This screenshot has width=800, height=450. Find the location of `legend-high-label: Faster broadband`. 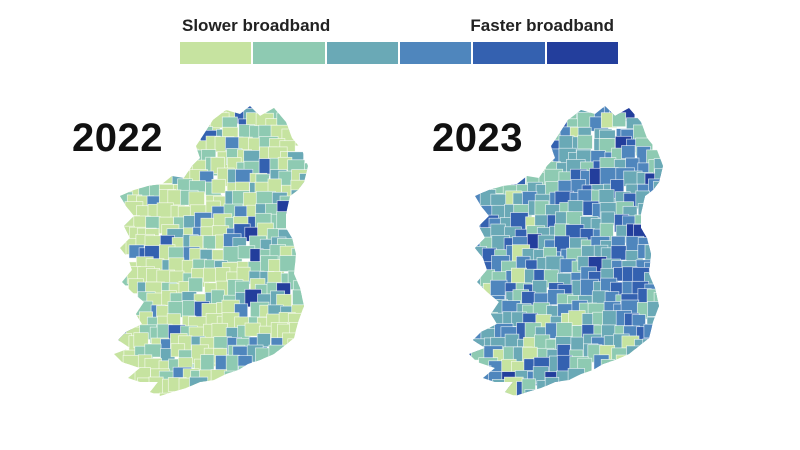

legend-high-label: Faster broadband is located at coordinates (542, 25).